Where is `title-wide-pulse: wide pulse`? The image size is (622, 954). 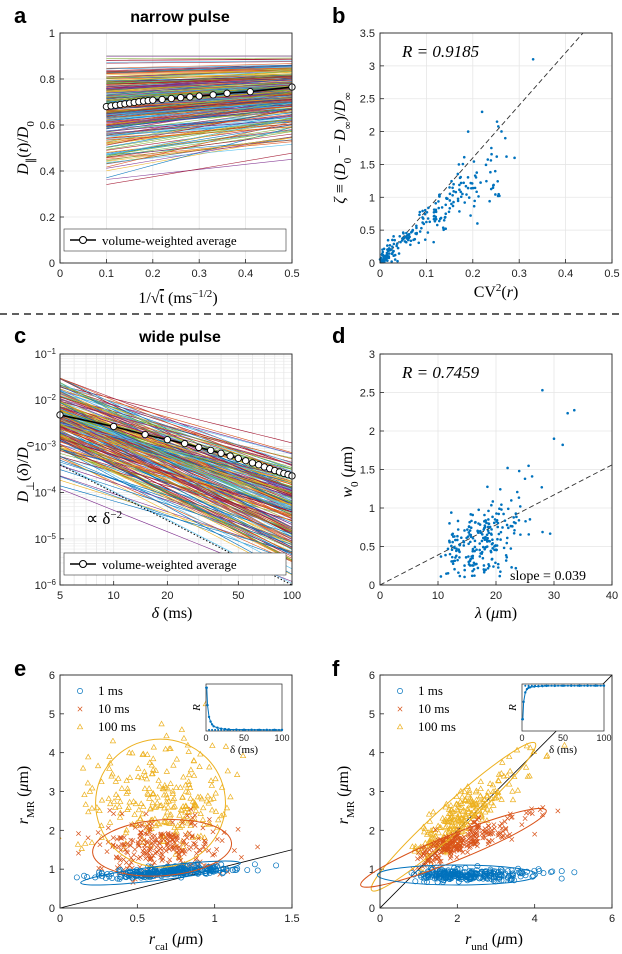
title-wide-pulse: wide pulse is located at coordinates (179, 337).